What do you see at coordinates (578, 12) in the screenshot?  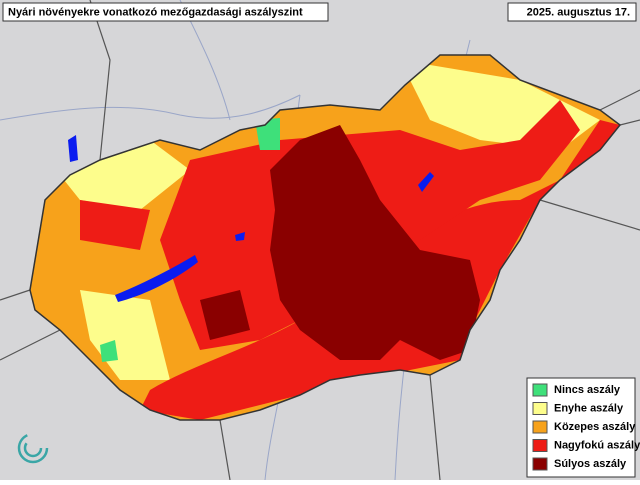 I see `date: 2025. augusztus 17.` at bounding box center [578, 12].